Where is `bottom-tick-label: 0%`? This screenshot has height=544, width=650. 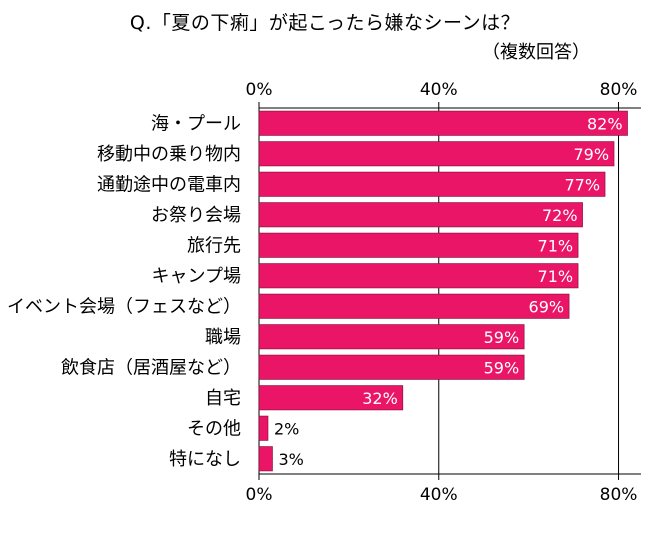 bottom-tick-label: 0% is located at coordinates (259, 495).